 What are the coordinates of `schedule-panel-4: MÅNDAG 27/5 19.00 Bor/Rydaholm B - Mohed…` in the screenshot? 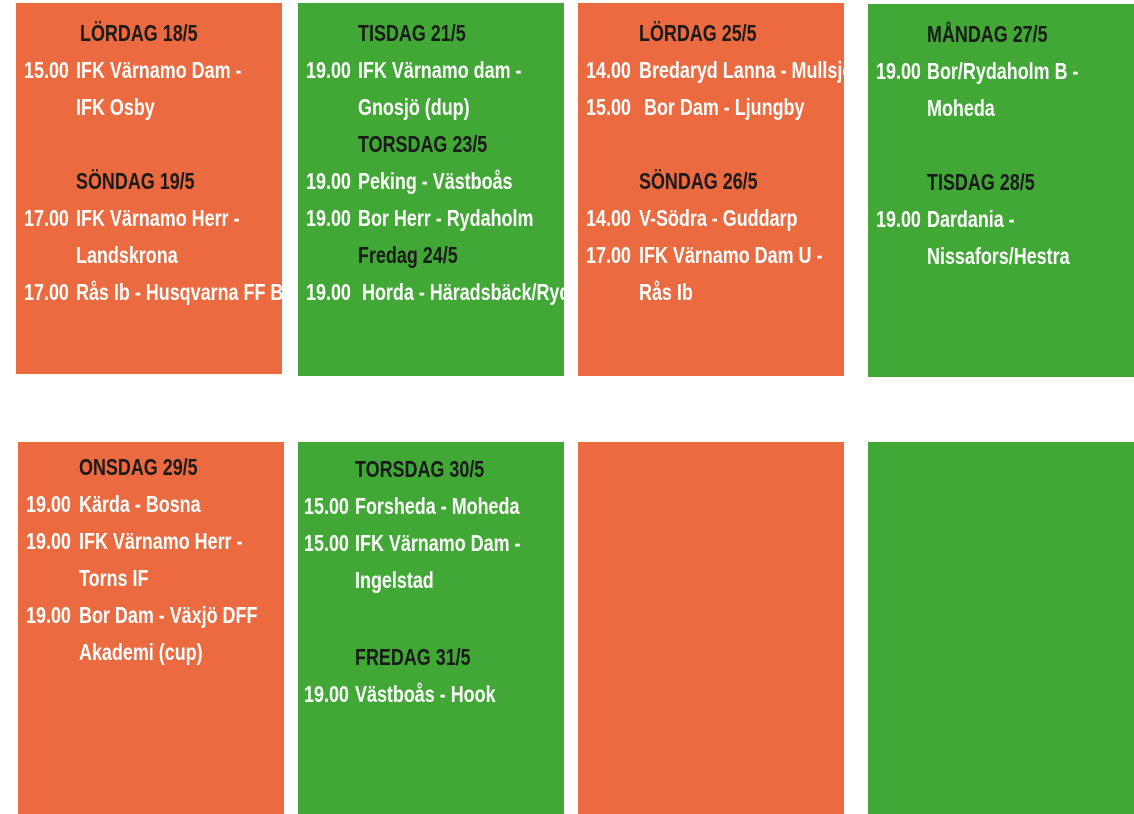 It's located at (1001, 190).